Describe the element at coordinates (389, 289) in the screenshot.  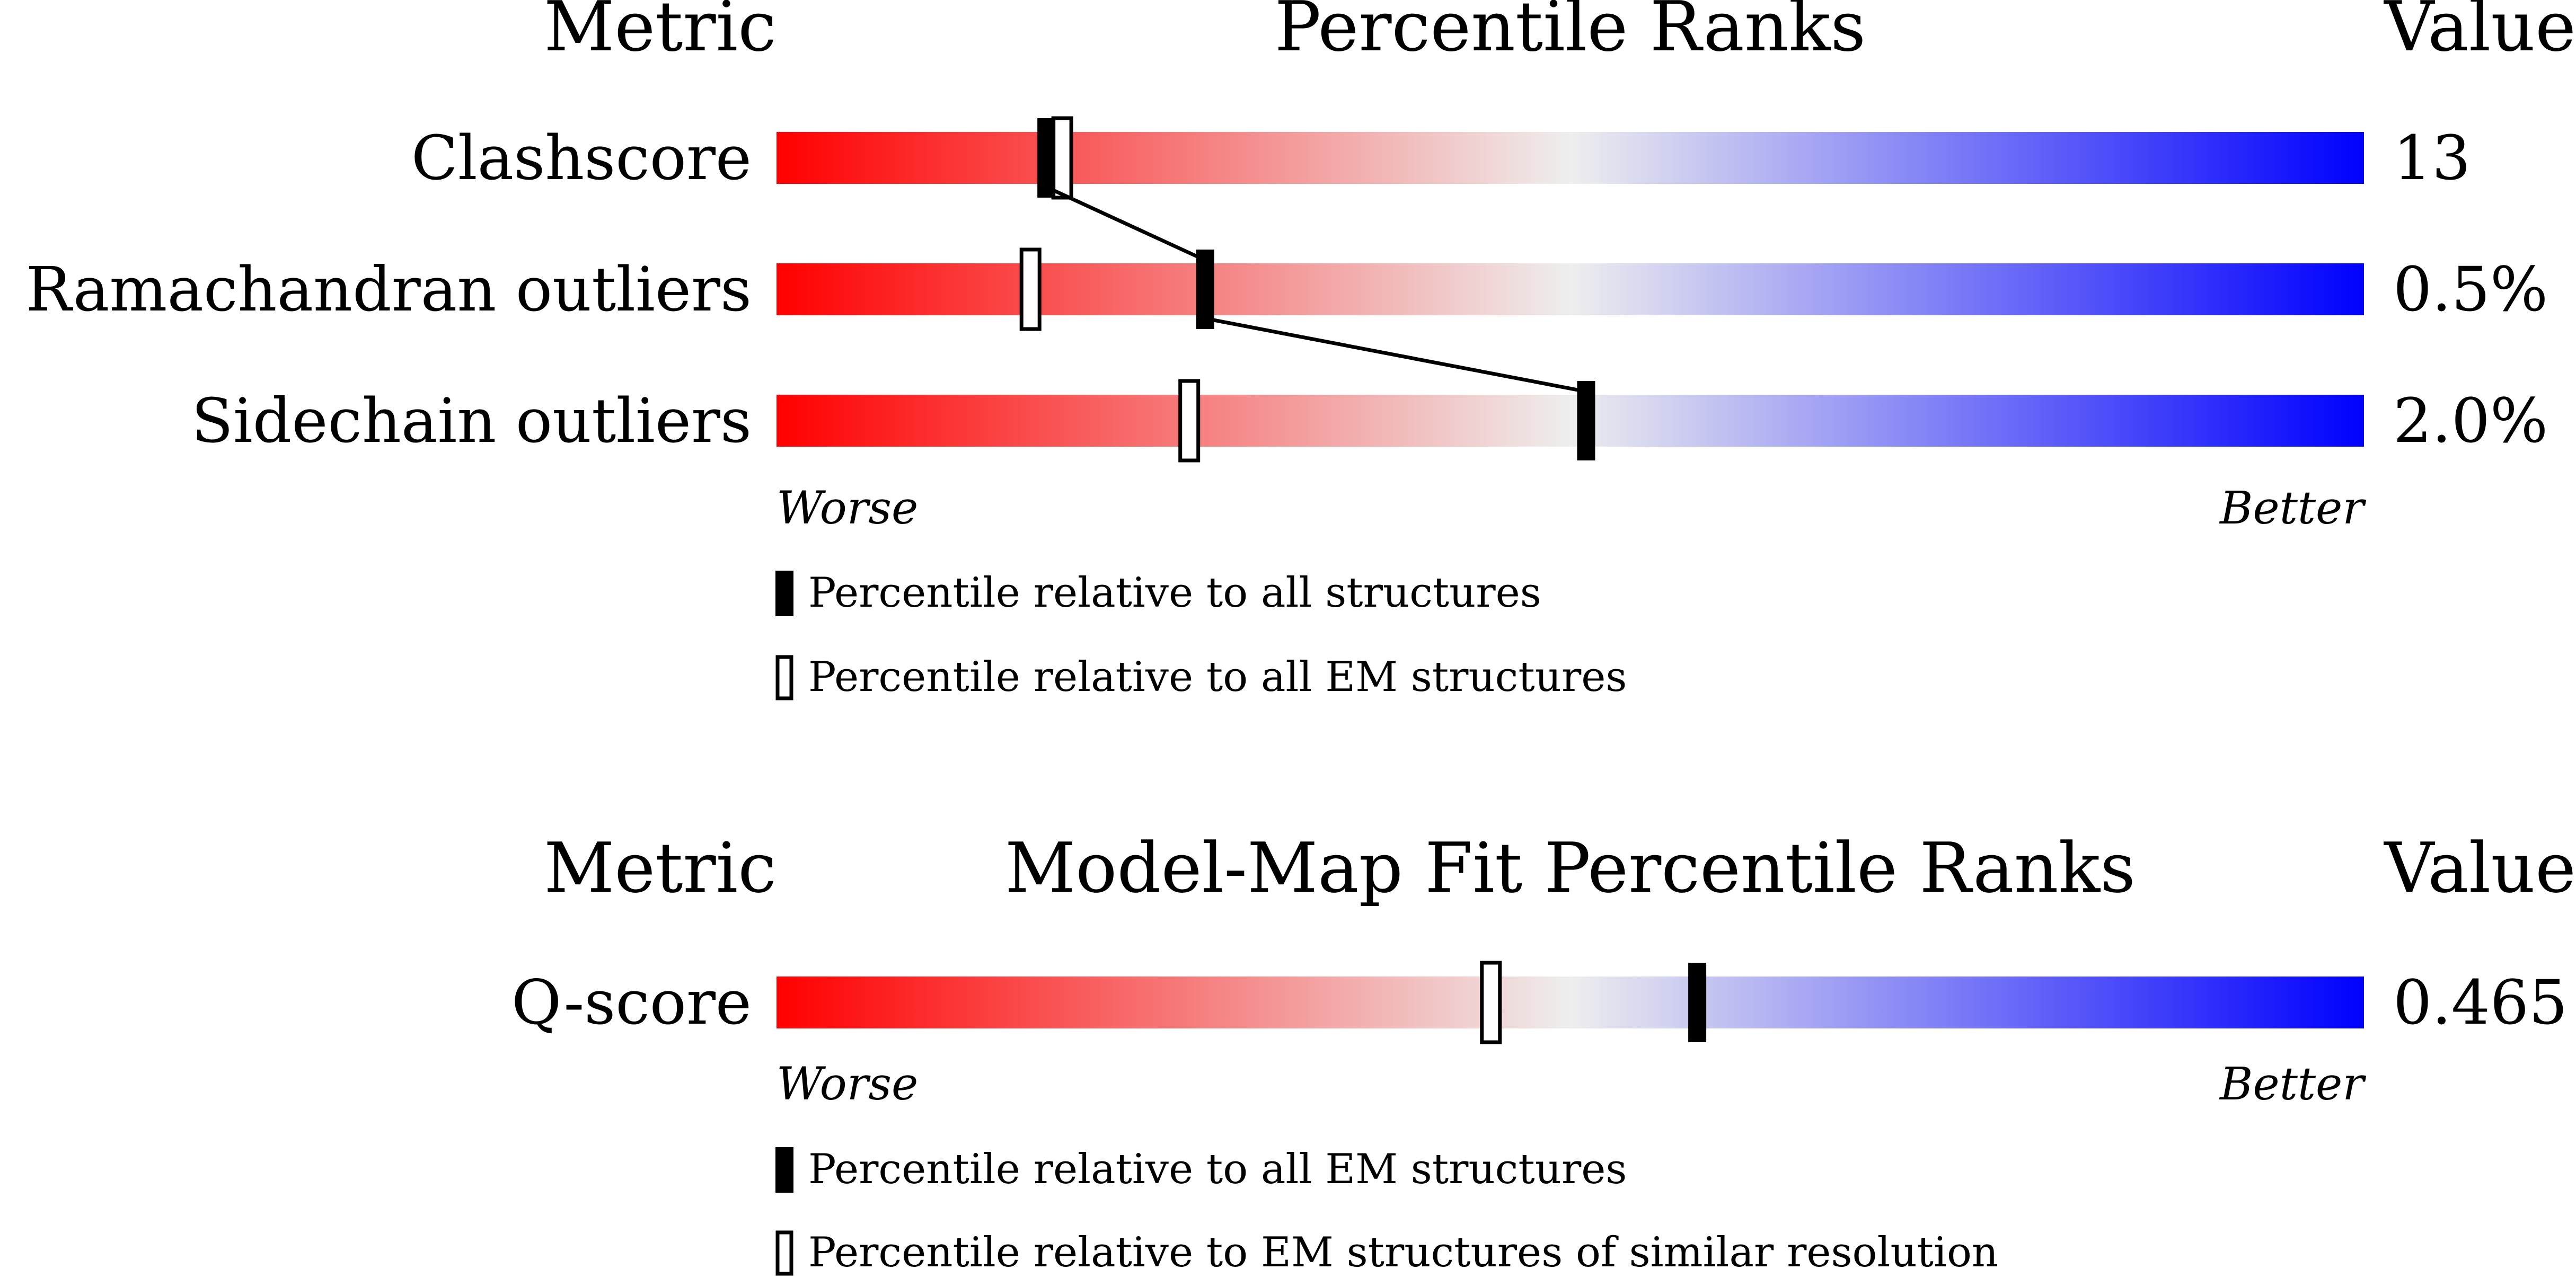
I see `chart-1-row-2-metric-label: Ramachandran outliers` at that location.